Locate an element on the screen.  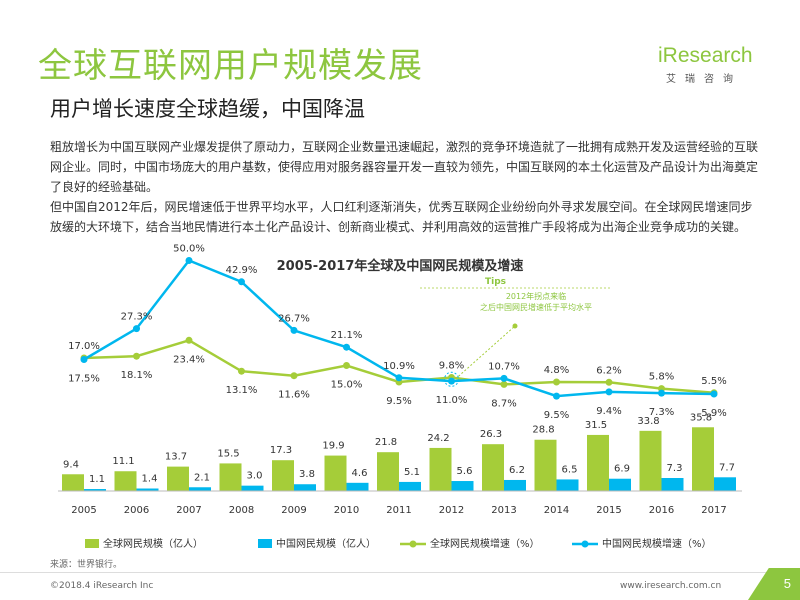
global-growth-label: 9.5% is located at coordinates (398, 401).